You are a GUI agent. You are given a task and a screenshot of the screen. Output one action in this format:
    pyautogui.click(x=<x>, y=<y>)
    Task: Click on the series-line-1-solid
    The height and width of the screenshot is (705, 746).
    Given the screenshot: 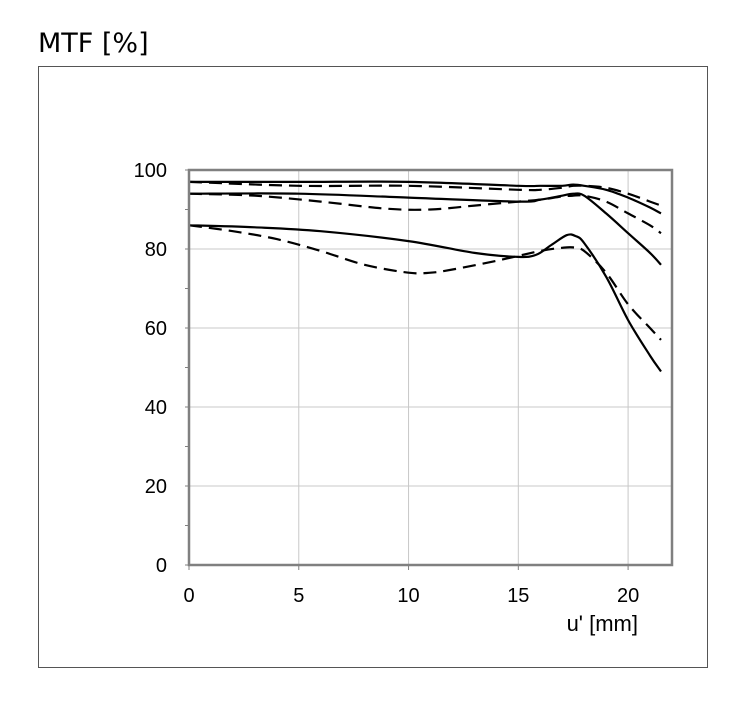 What is the action you would take?
    pyautogui.click(x=425, y=197)
    